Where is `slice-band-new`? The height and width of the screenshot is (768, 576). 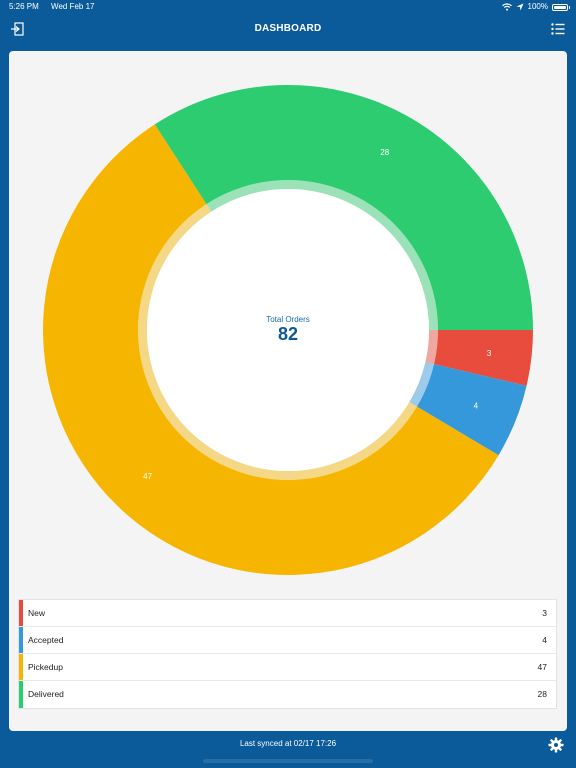
slice-band-new is located at coordinates (431, 347).